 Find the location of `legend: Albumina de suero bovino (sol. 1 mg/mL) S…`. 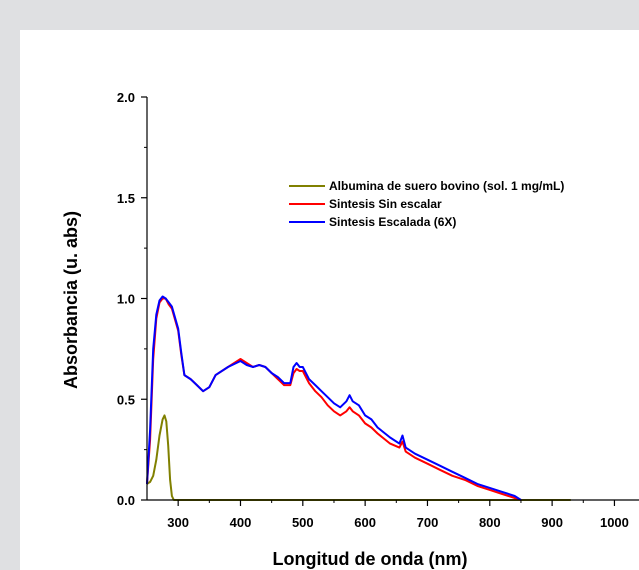

legend: Albumina de suero bovino (sol. 1 mg/mL) S… is located at coordinates (426, 204).